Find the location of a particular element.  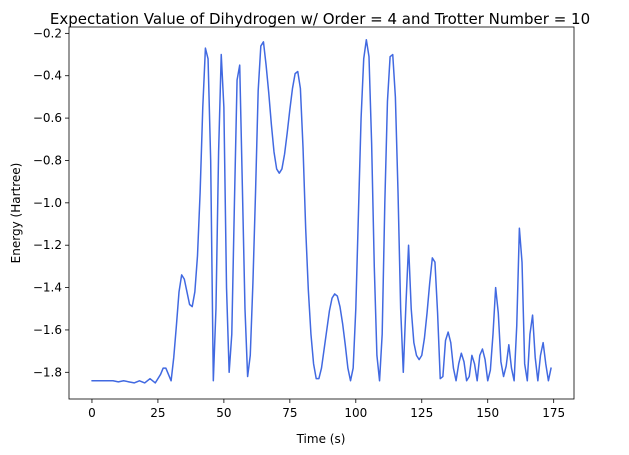

y-tick-label: −0.4 is located at coordinates (47, 76).